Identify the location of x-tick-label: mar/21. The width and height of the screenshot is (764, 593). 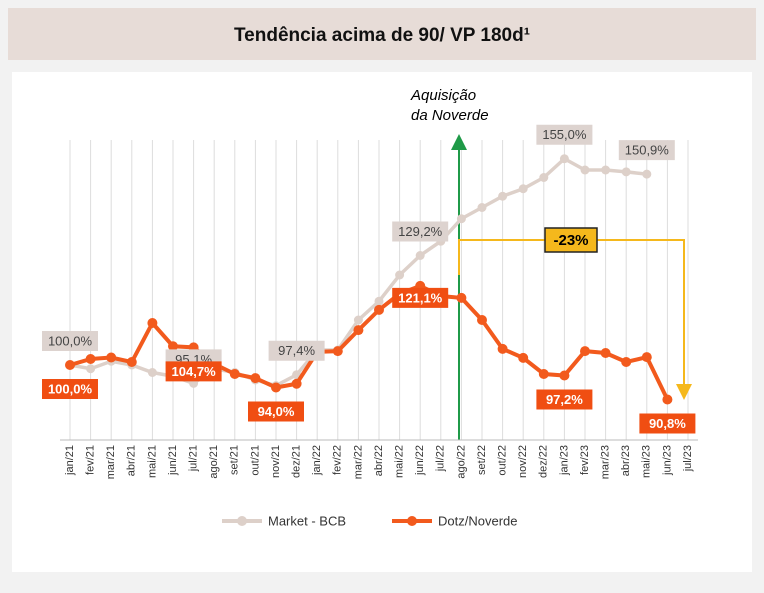
(111, 462).